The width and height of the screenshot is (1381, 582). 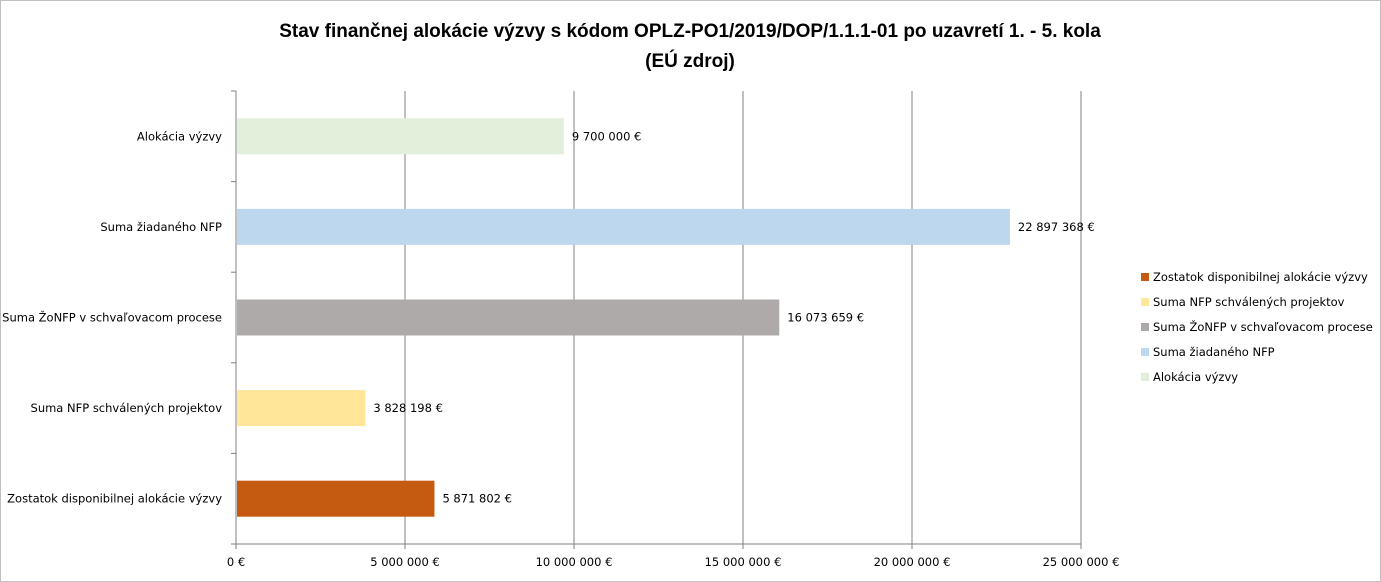 What do you see at coordinates (574, 562) in the screenshot?
I see `x-tick-label: 10 000 000 €` at bounding box center [574, 562].